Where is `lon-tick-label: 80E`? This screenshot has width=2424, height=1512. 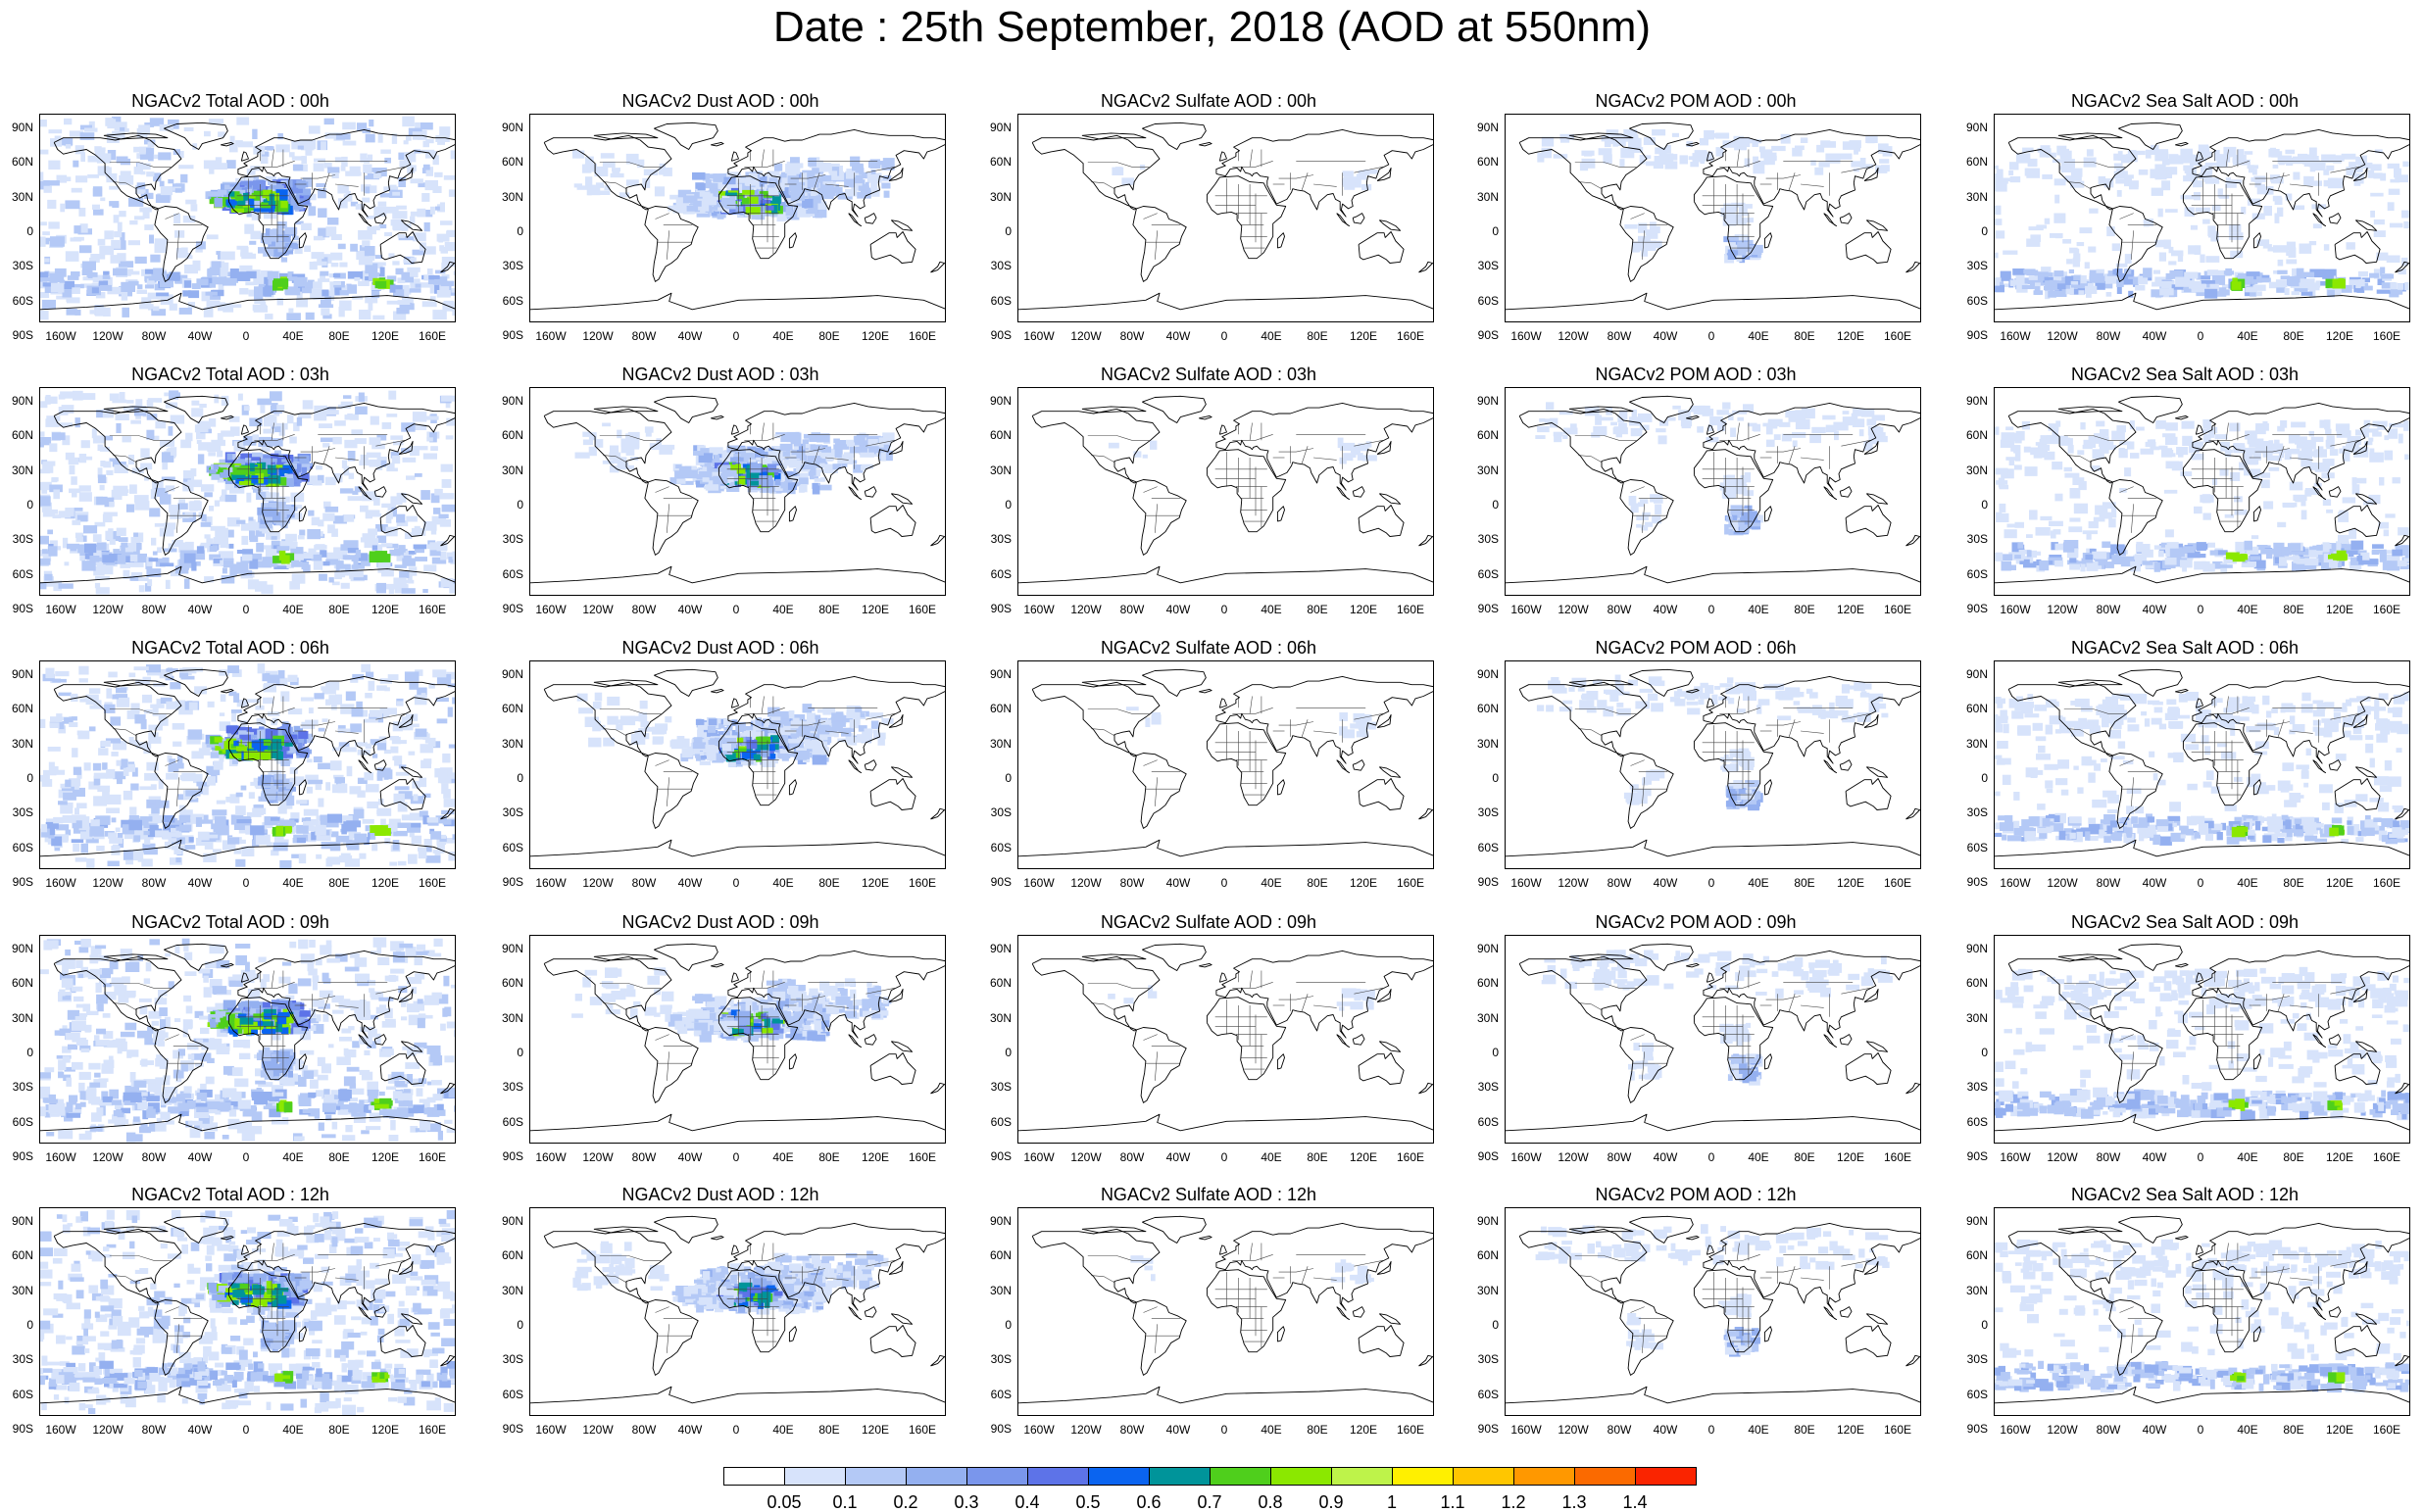
lon-tick-label: 80E is located at coordinates (339, 609).